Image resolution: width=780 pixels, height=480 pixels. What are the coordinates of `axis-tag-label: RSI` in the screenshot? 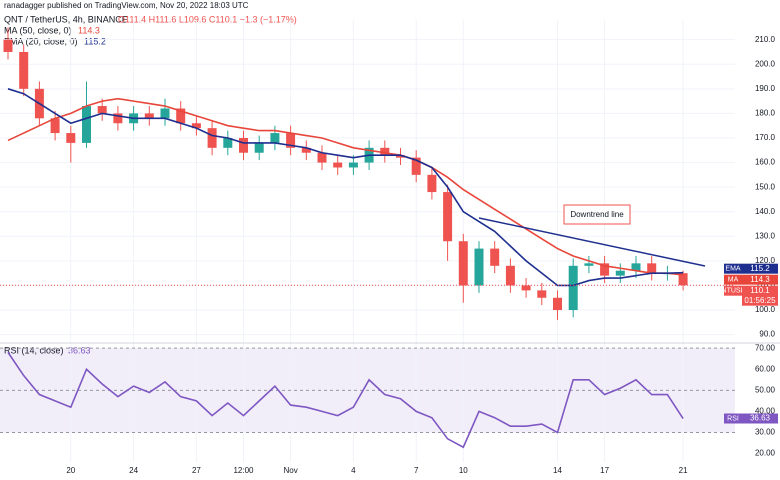 It's located at (733, 418).